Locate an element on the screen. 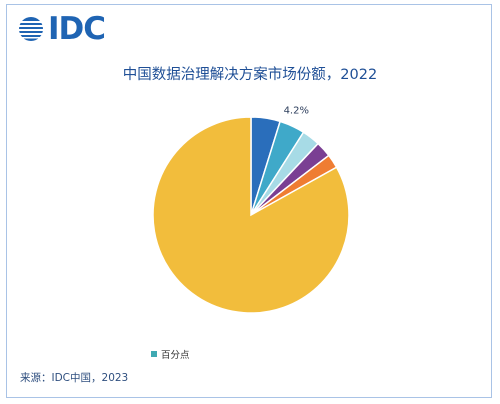 This screenshot has width=500, height=404. idc-logo: IDC is located at coordinates (62, 29).